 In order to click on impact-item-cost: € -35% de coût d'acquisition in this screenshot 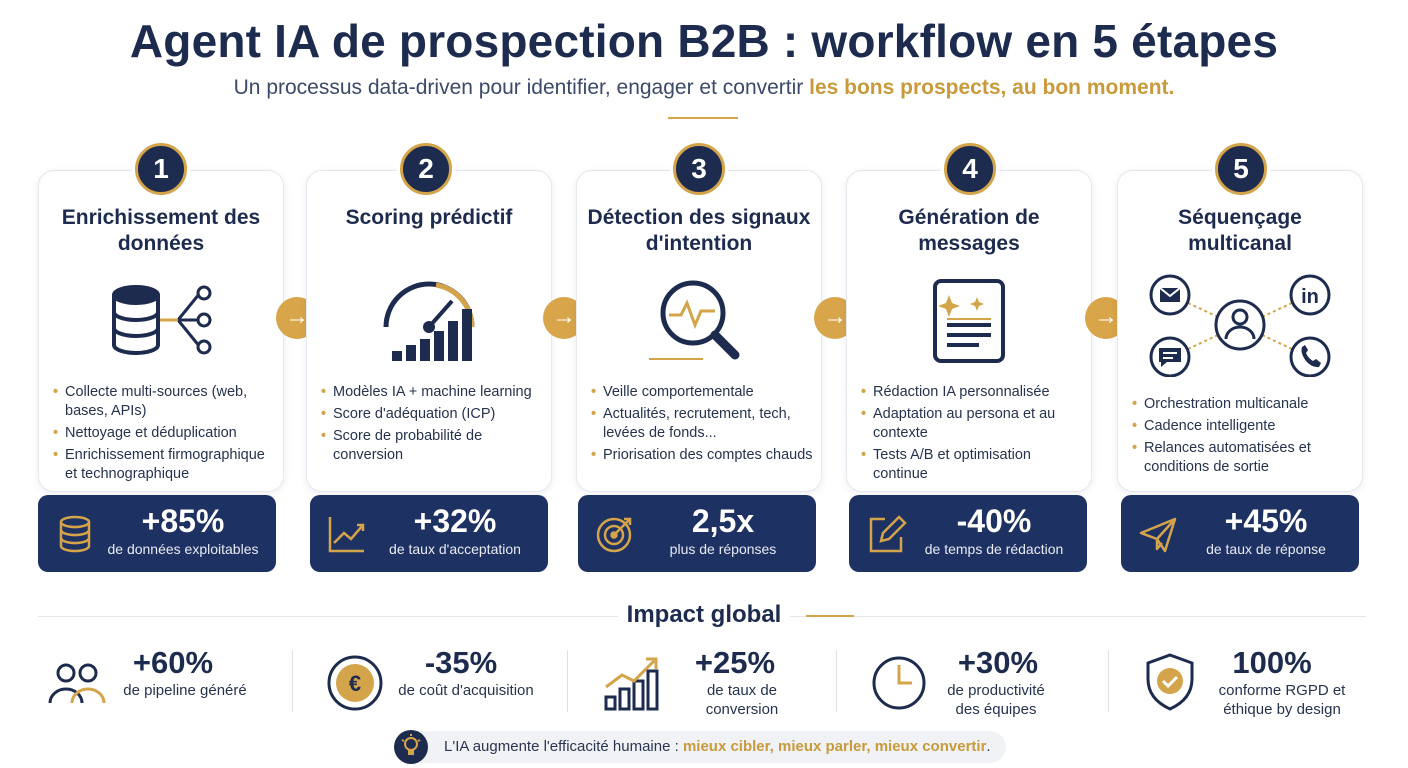, I will do `click(436, 685)`.